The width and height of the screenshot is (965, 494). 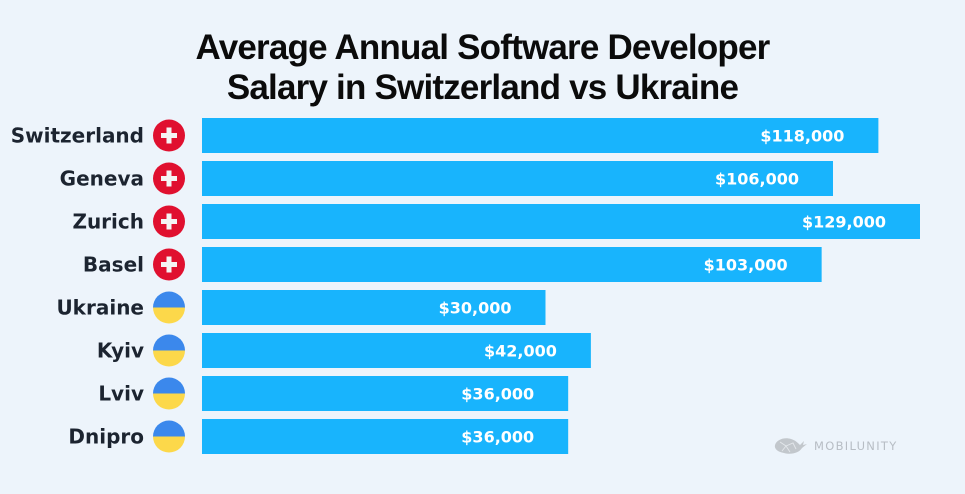 What do you see at coordinates (102, 179) in the screenshot?
I see `category-label: Geneva` at bounding box center [102, 179].